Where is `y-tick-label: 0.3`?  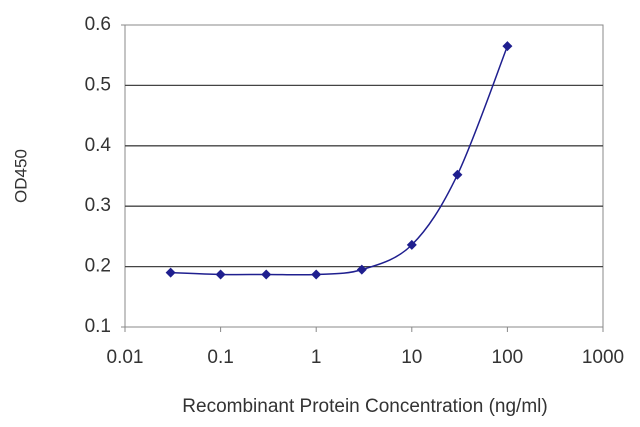
y-tick-label: 0.3 is located at coordinates (98, 205).